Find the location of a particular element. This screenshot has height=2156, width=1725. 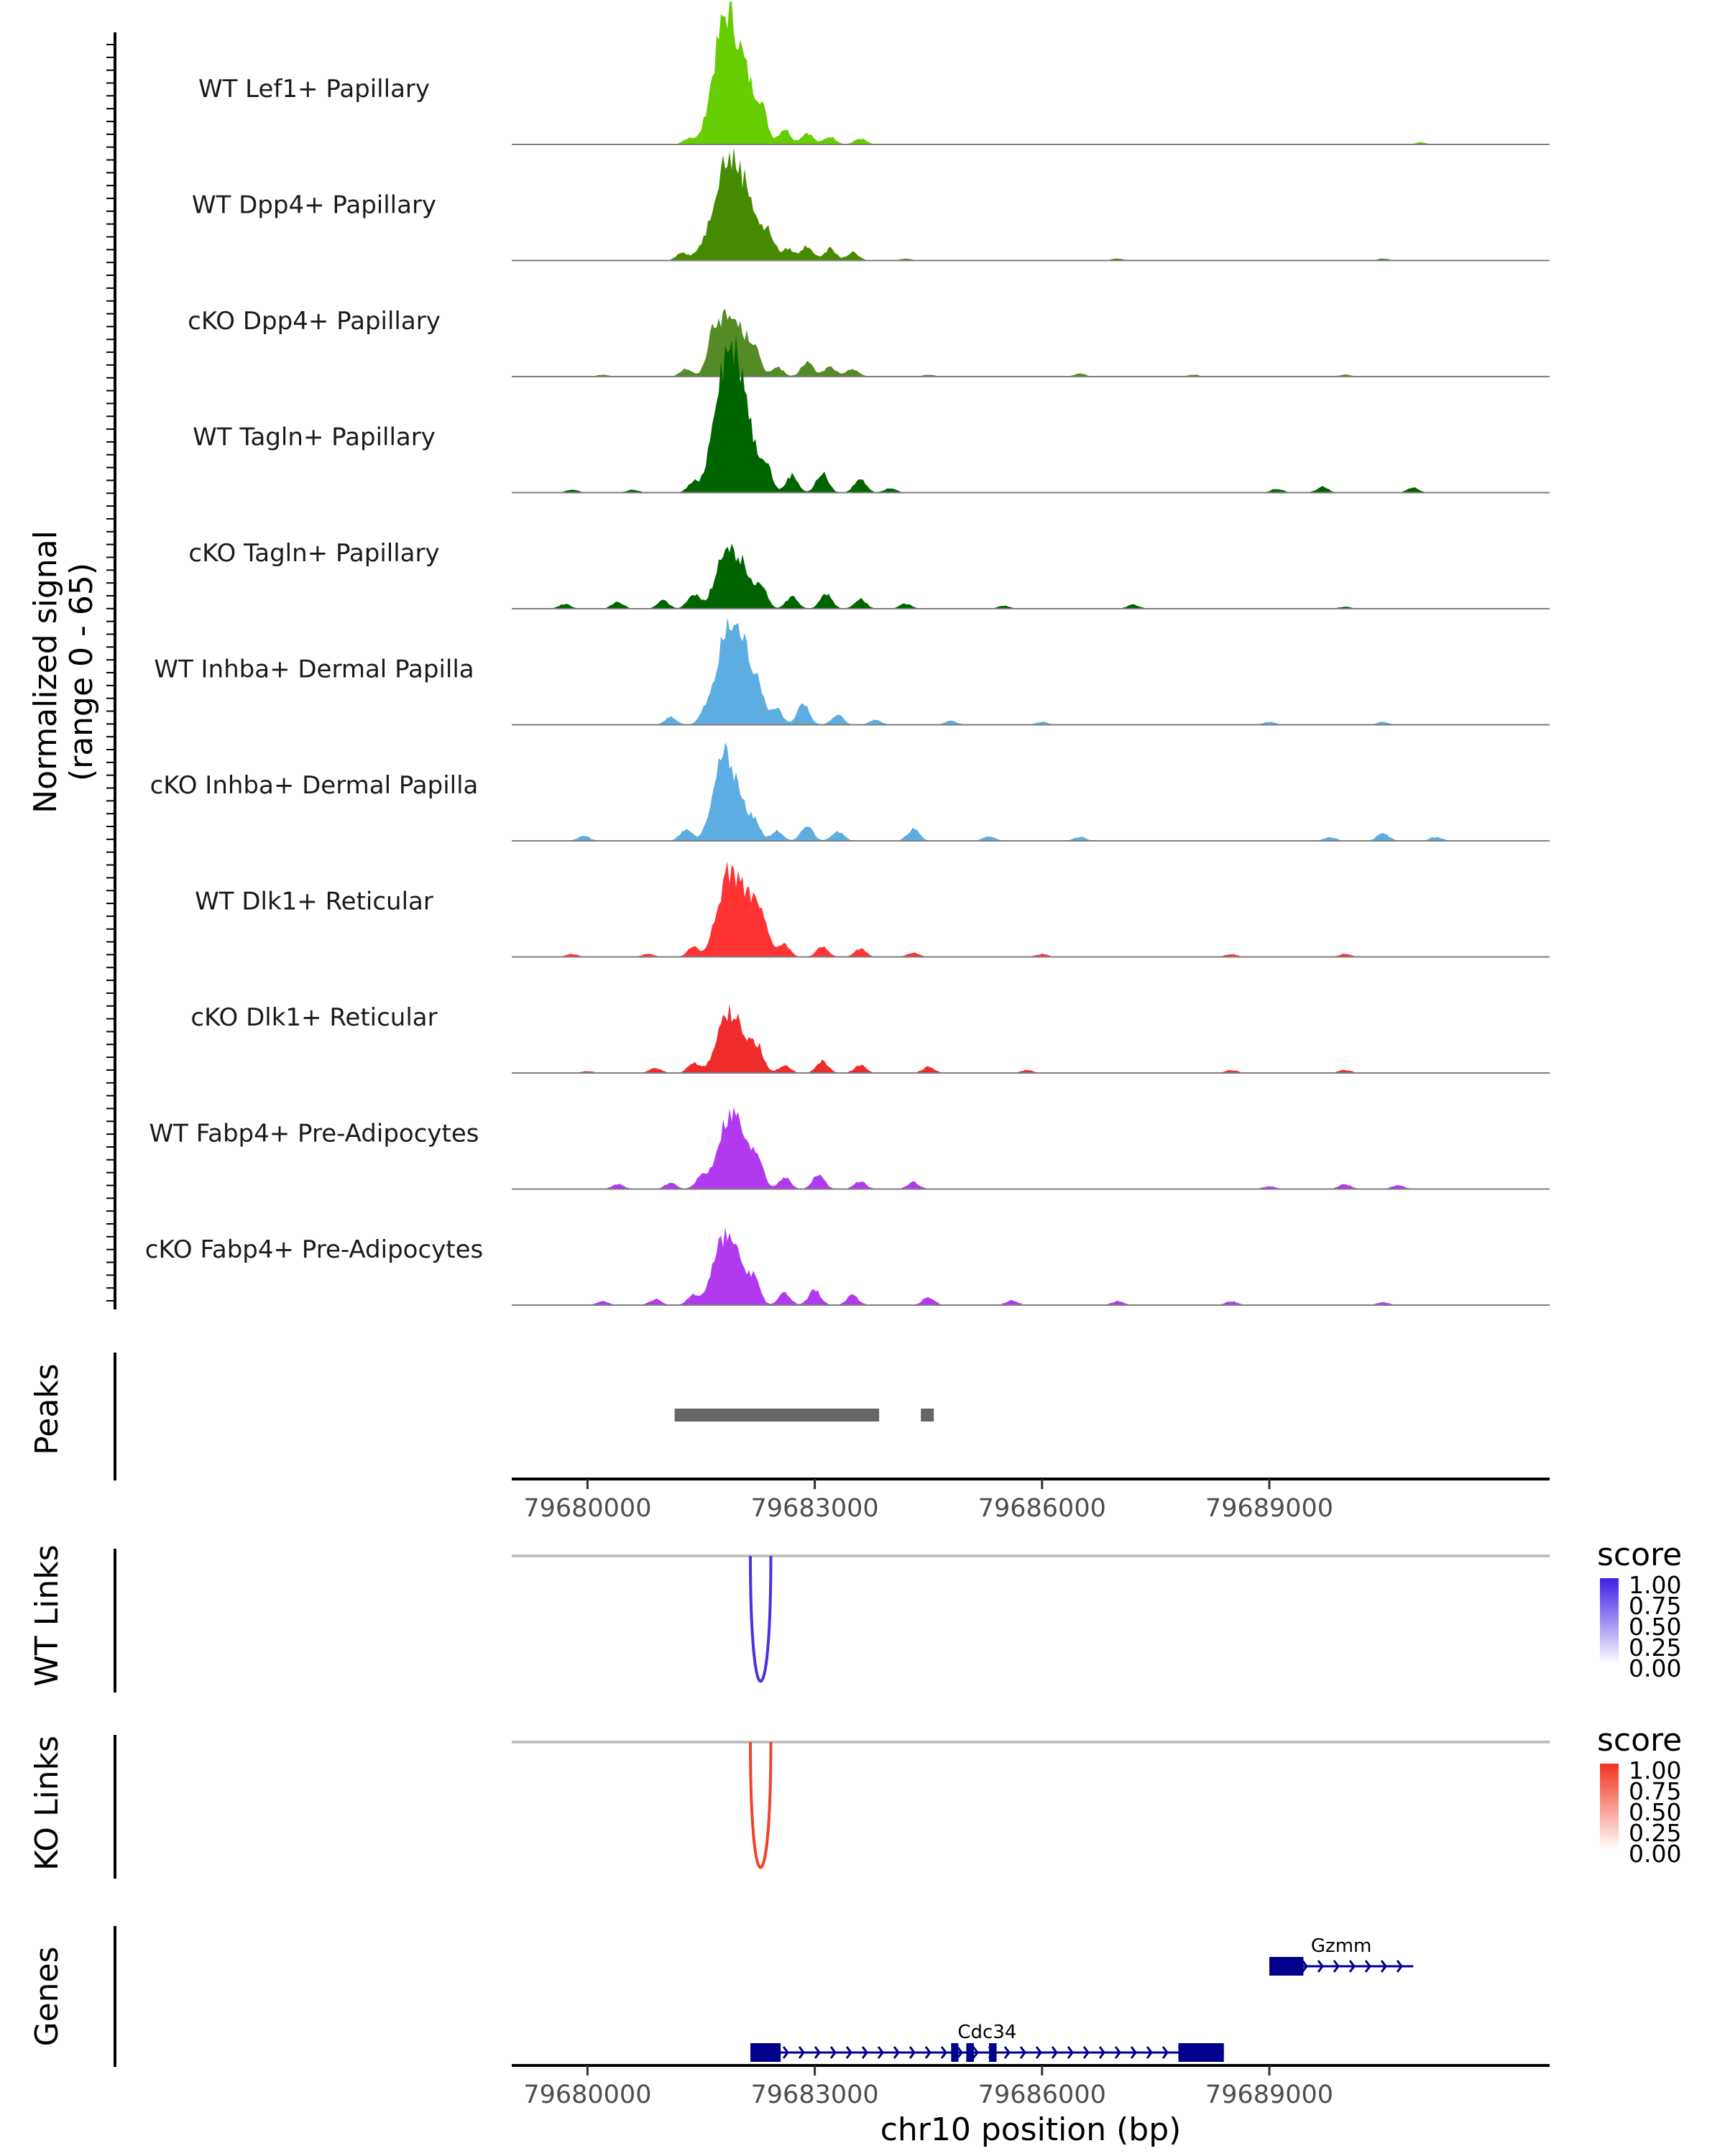

coverage-track: WT Tagln+ Papillary is located at coordinates (871, 414).